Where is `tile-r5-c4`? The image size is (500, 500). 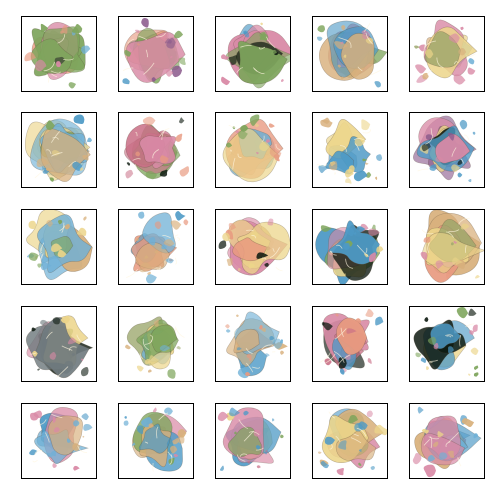 tile-r5-c4 is located at coordinates (350, 441).